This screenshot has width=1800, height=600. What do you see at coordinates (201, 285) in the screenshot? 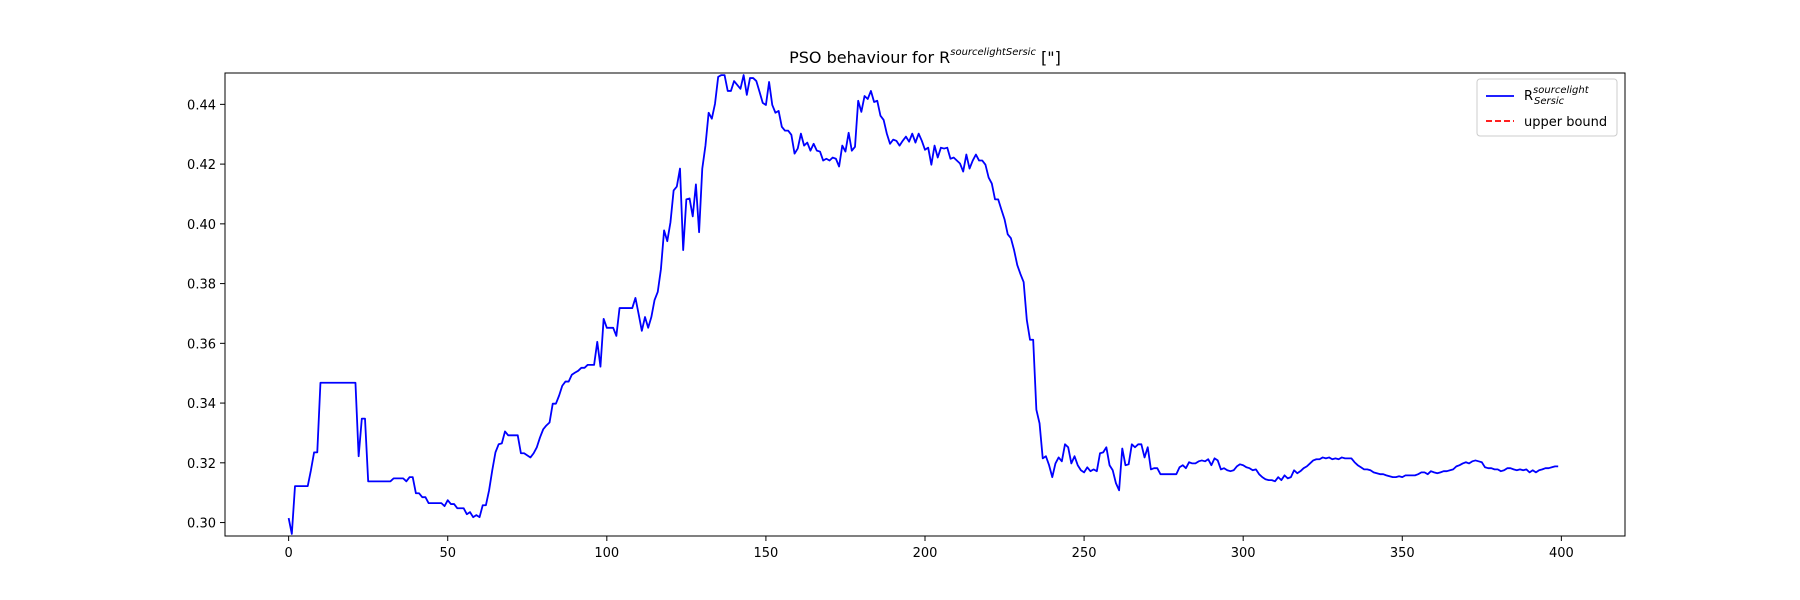
I see `y-tick-label: 0.38` at bounding box center [201, 285].